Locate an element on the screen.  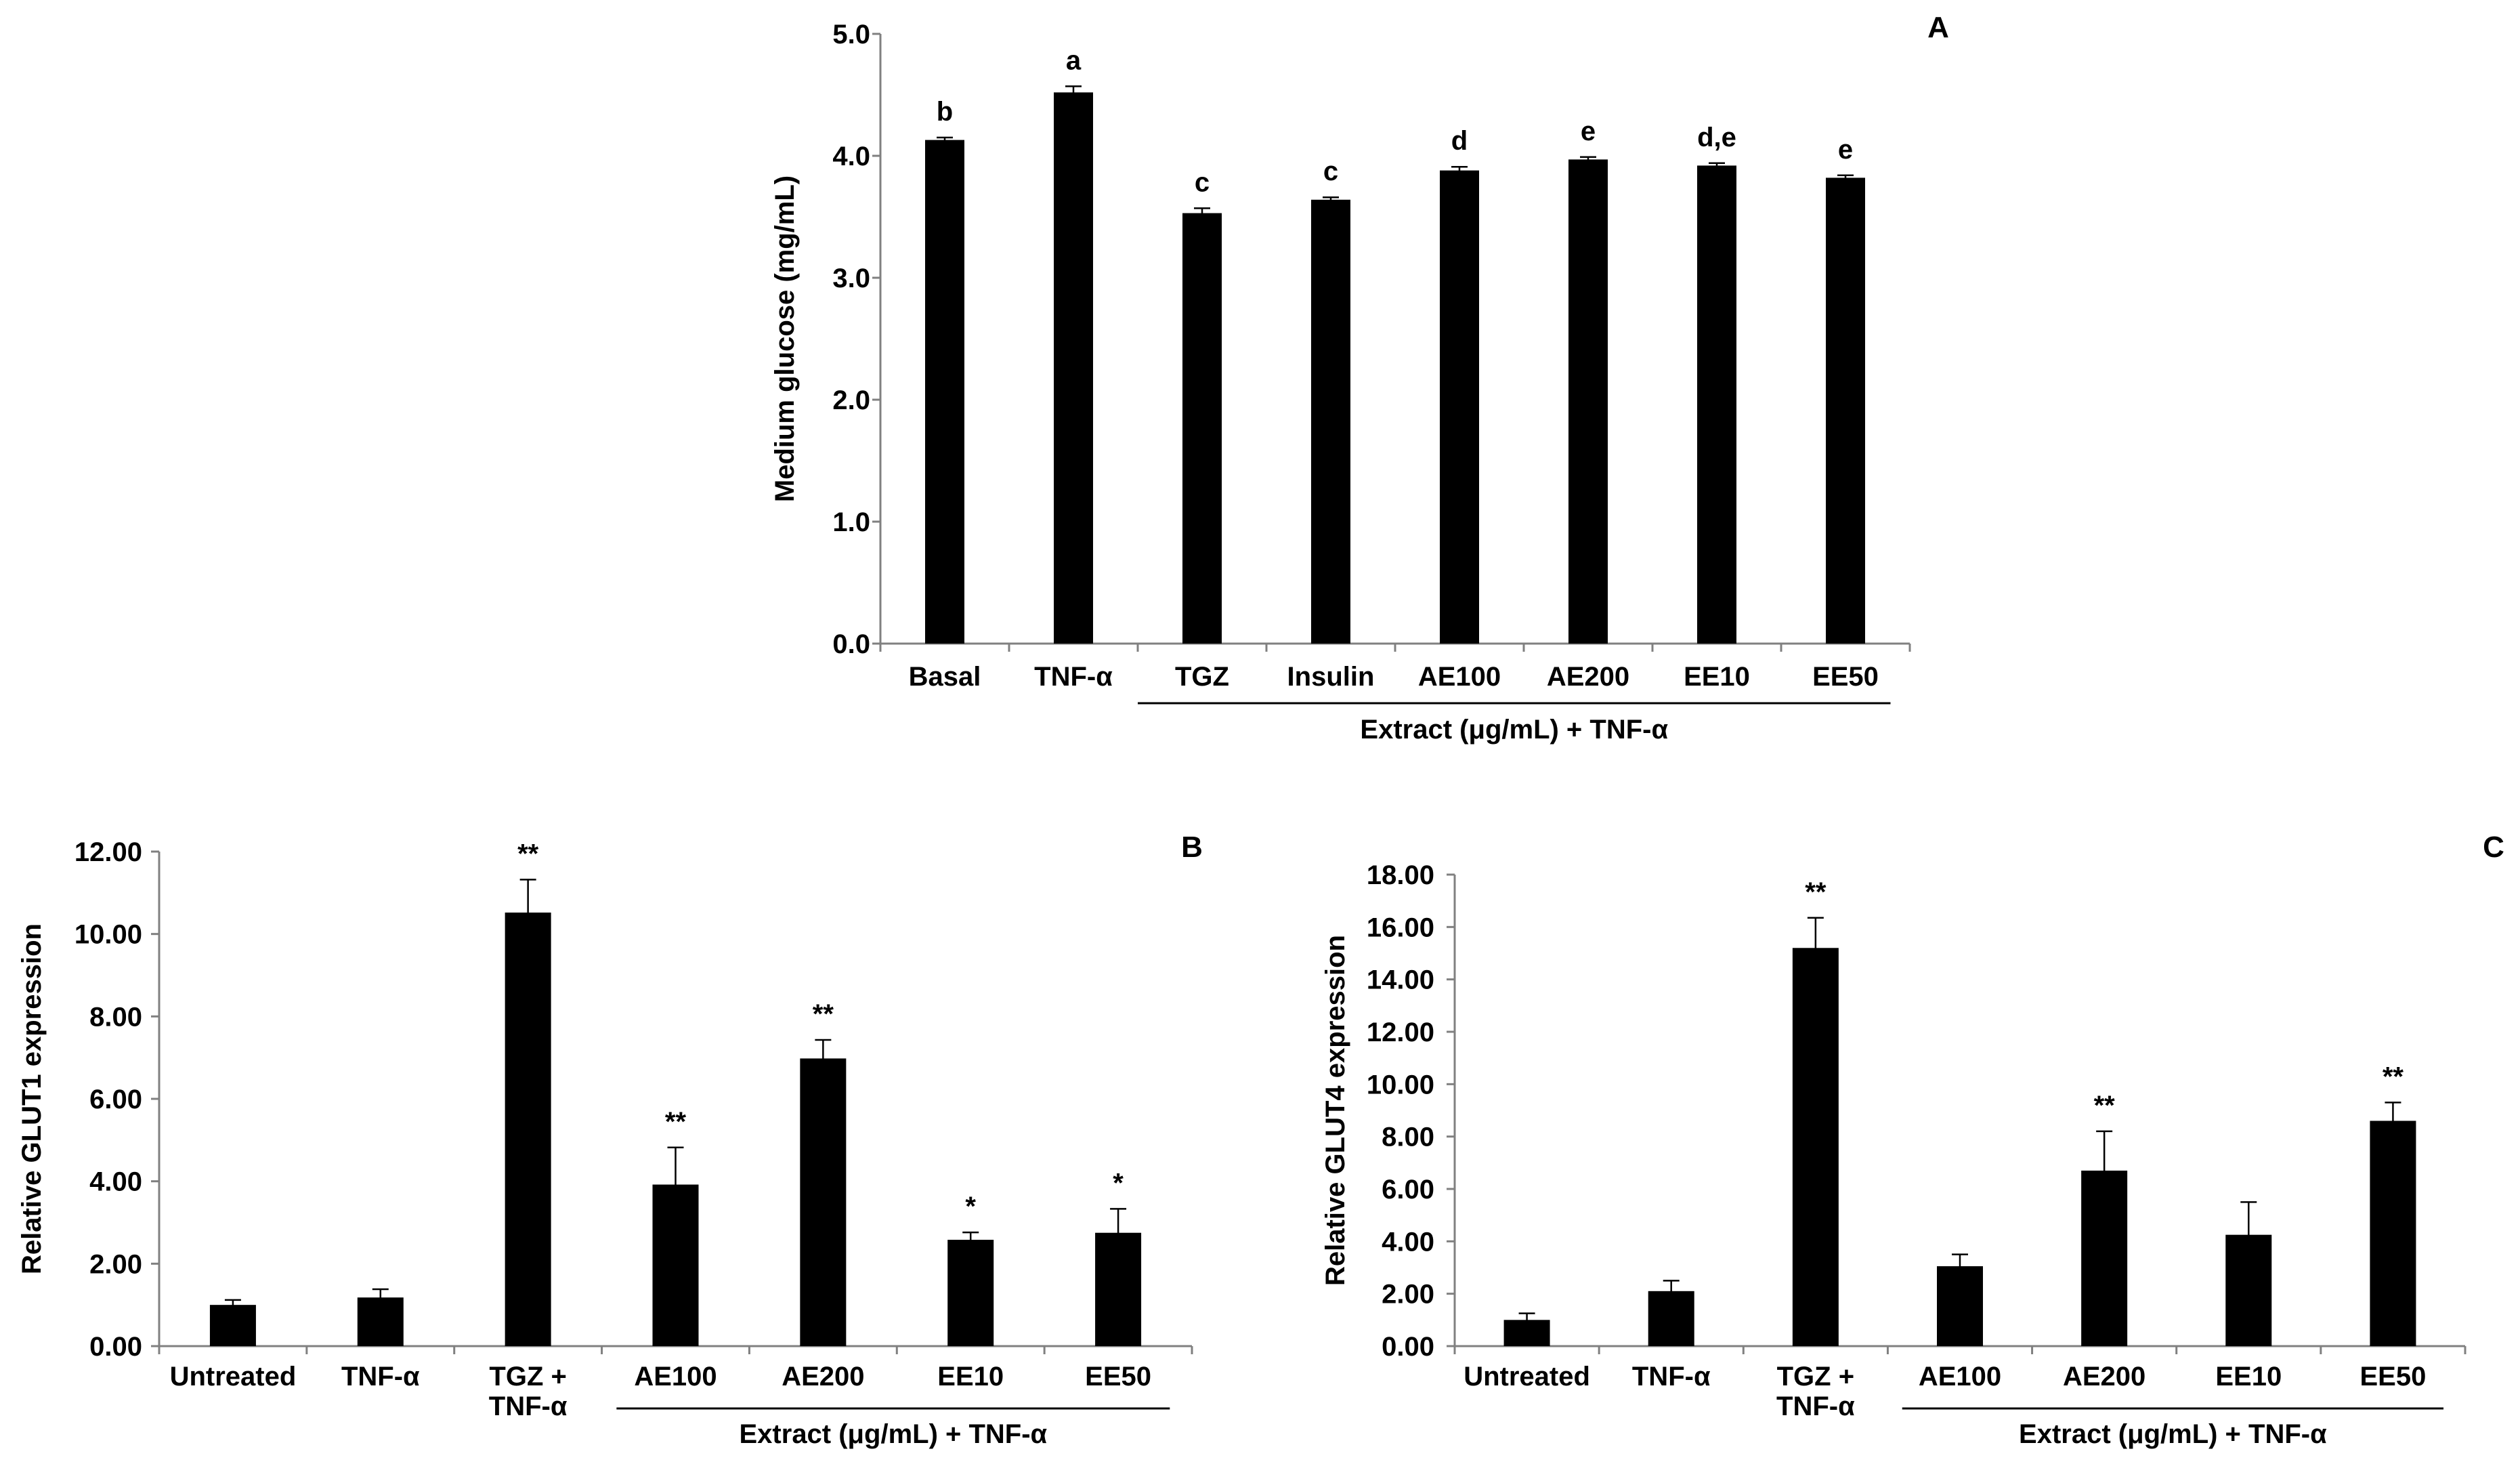
y-tick-label: 16.00 is located at coordinates (1401, 927).